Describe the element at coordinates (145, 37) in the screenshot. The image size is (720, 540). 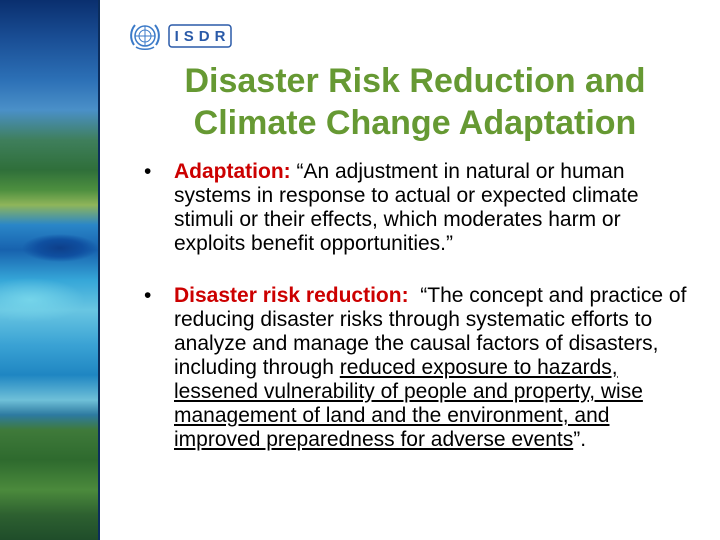
I see `un-emblem-icon` at that location.